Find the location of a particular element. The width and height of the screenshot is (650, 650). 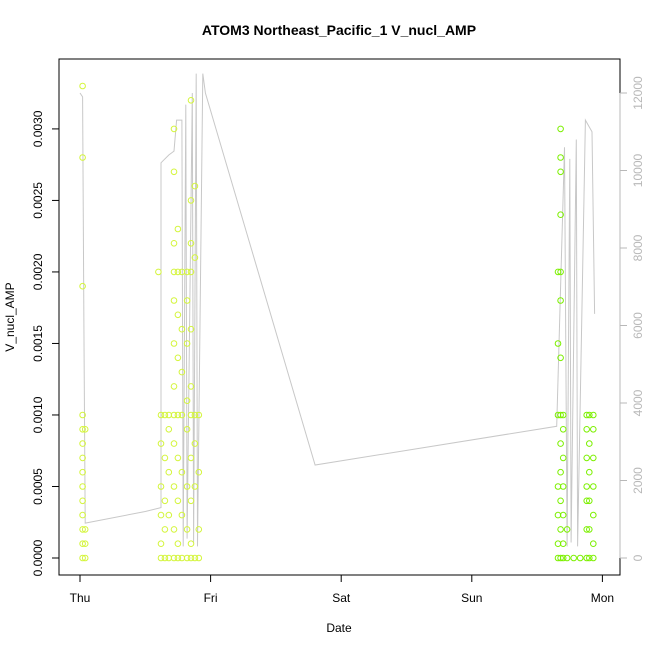

y-right-tick-label: 2000 is located at coordinates (638, 480).